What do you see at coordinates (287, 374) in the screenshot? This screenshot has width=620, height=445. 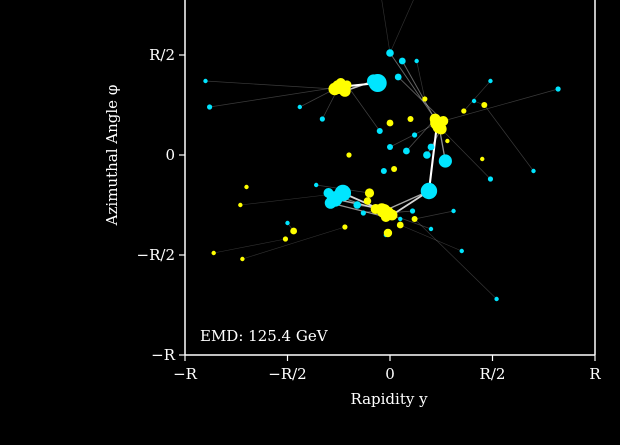 I see `x-tick-label: −R/2` at bounding box center [287, 374].